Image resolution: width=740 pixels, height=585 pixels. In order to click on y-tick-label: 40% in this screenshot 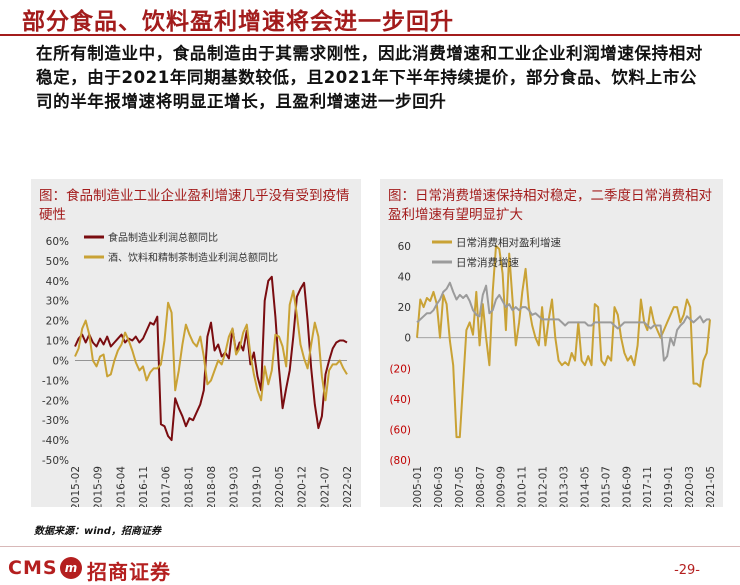, I will do `click(57, 282)`.